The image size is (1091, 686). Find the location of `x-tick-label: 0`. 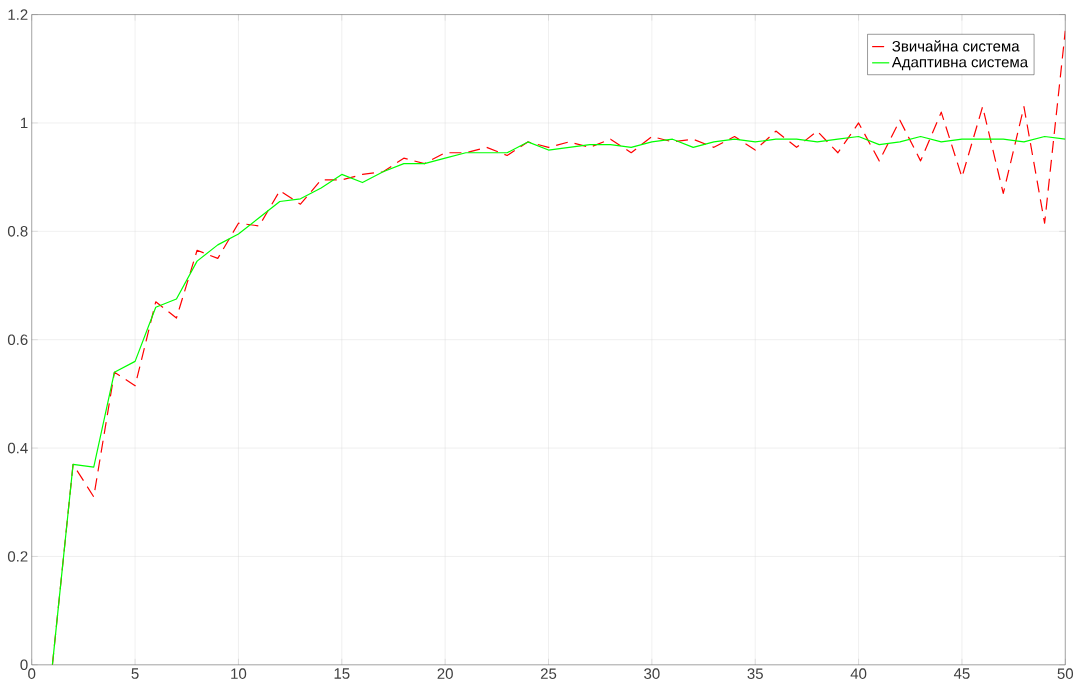

x-tick-label: 0 is located at coordinates (32, 673).